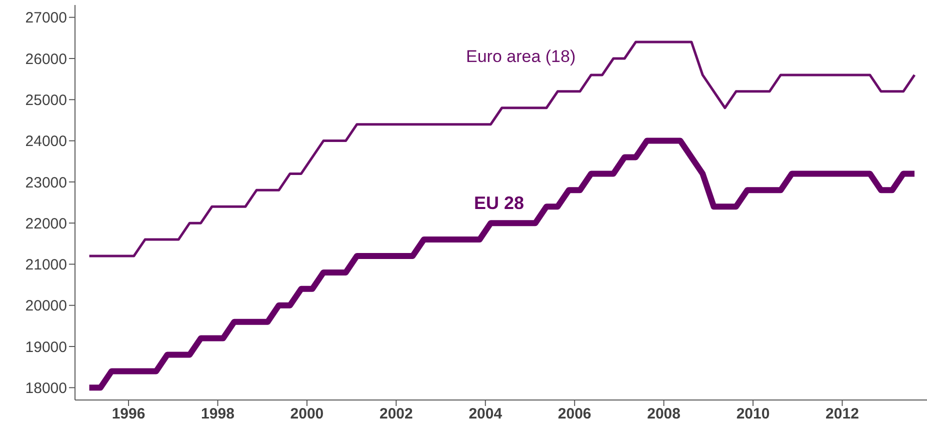 This screenshot has height=434, width=927. I want to click on x-tick-label: 2000, so click(307, 414).